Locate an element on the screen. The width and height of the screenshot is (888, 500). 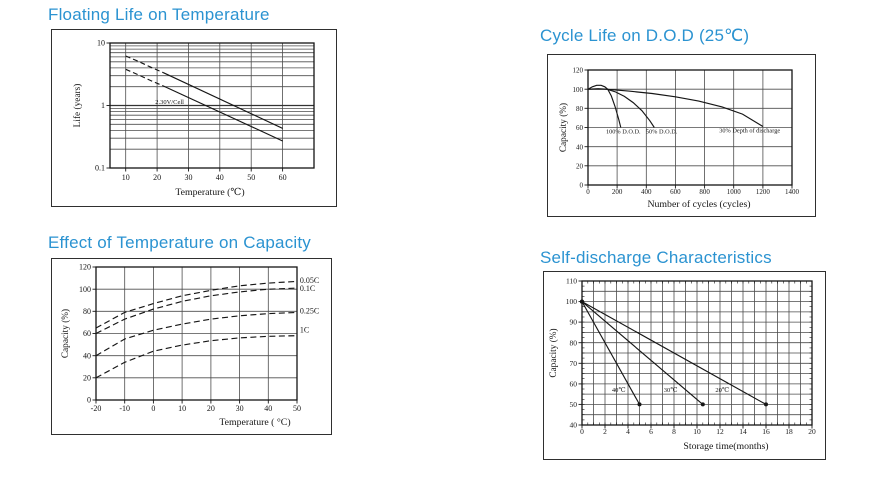
cycle-life-title: Cycle Life on D.O.D (25℃) is located at coordinates (645, 35).